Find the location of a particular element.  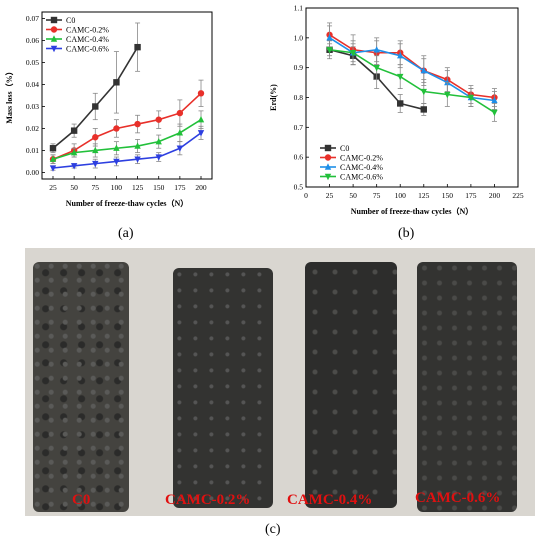

y-axis-label: Mass loss（%） is located at coordinates (9, 95).